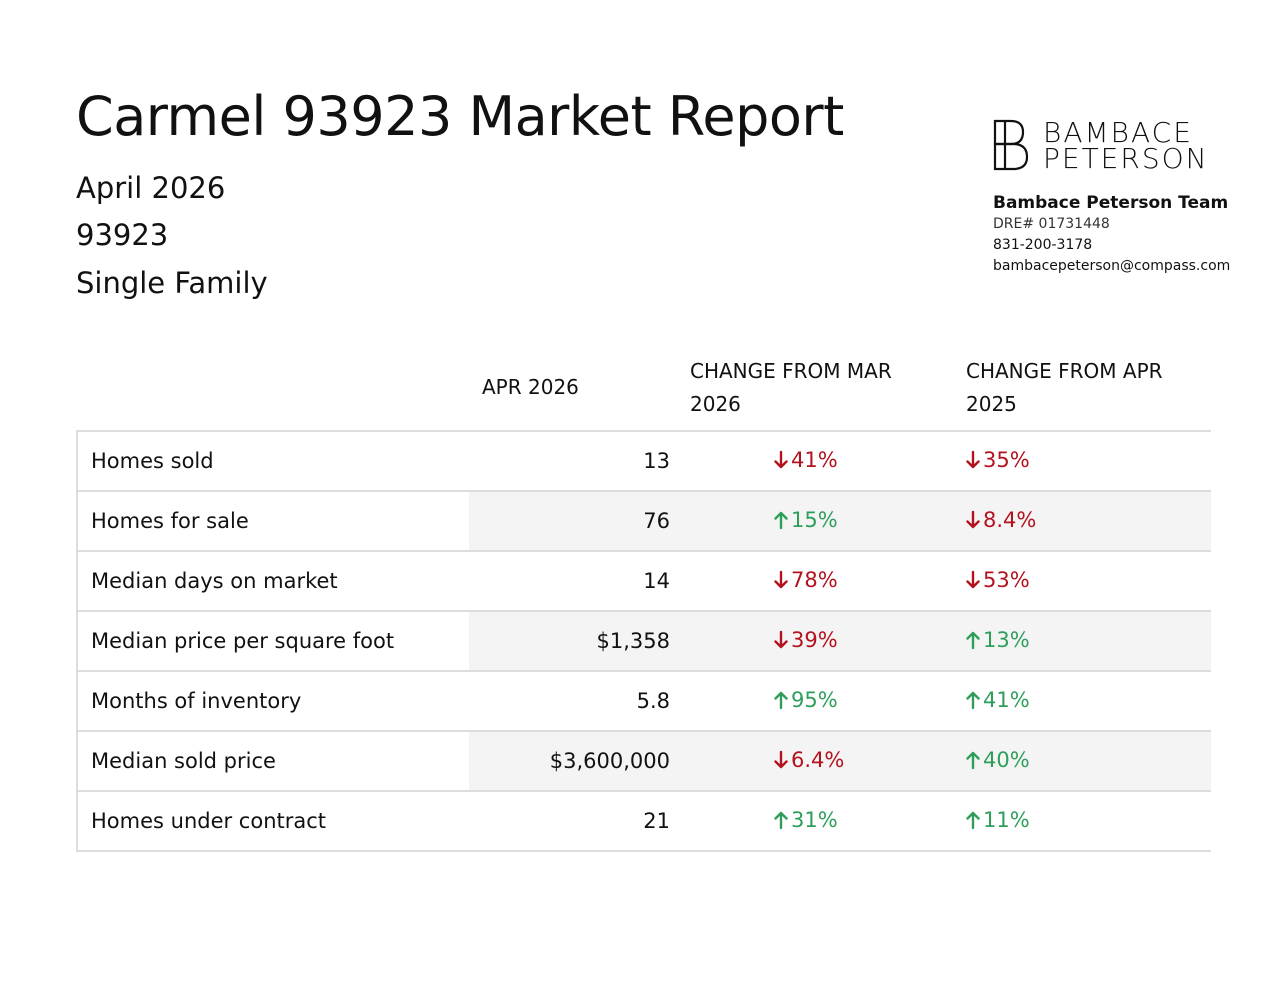  Describe the element at coordinates (1088, 641) in the screenshot. I see `change-year-cell: 13%` at that location.